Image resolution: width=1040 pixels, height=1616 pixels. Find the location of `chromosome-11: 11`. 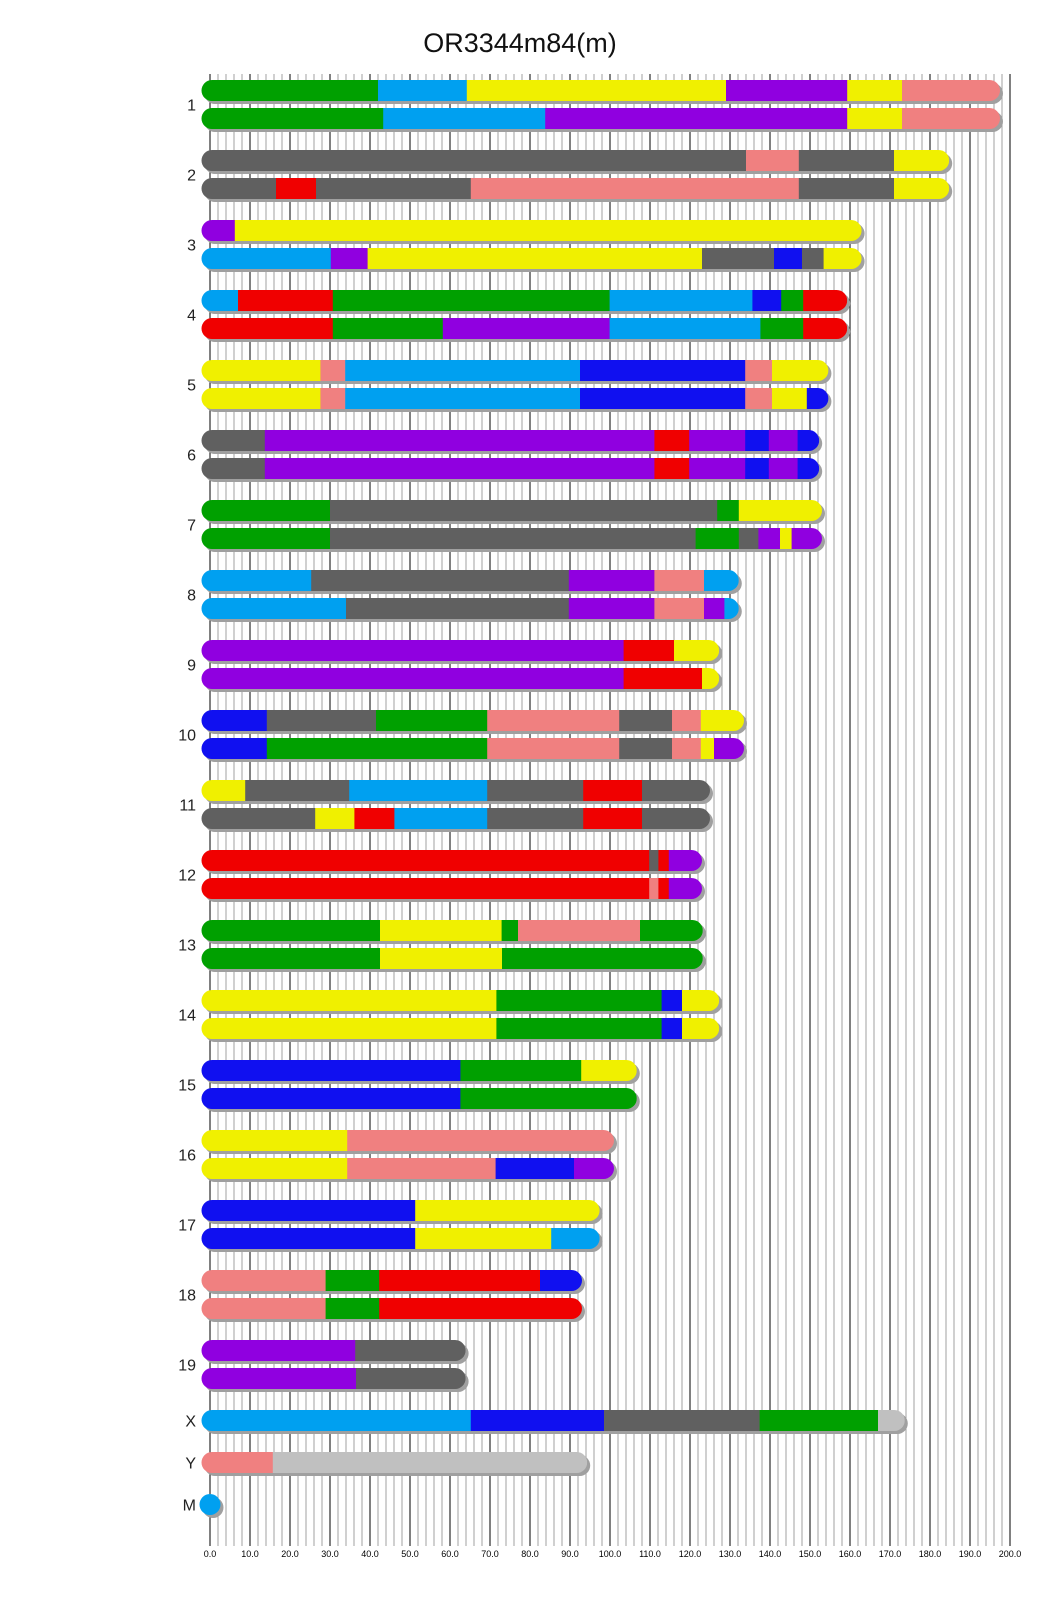

chromosome-11: 11 is located at coordinates (446, 806).